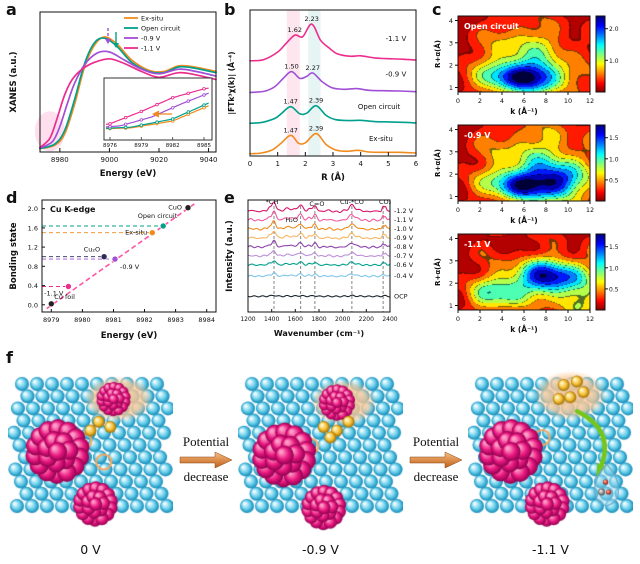  Describe the element at coordinates (14, 81) in the screenshot. I see `y-axis-label: XANES (a.u.)` at that location.